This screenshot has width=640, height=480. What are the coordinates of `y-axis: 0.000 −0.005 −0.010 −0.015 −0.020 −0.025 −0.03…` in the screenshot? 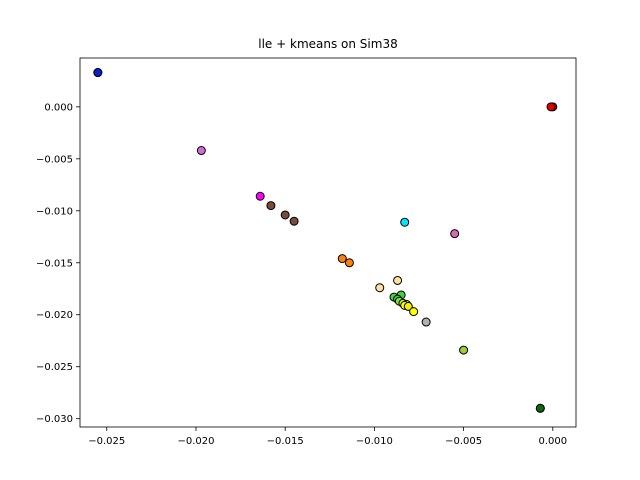 It's located at (58, 263).